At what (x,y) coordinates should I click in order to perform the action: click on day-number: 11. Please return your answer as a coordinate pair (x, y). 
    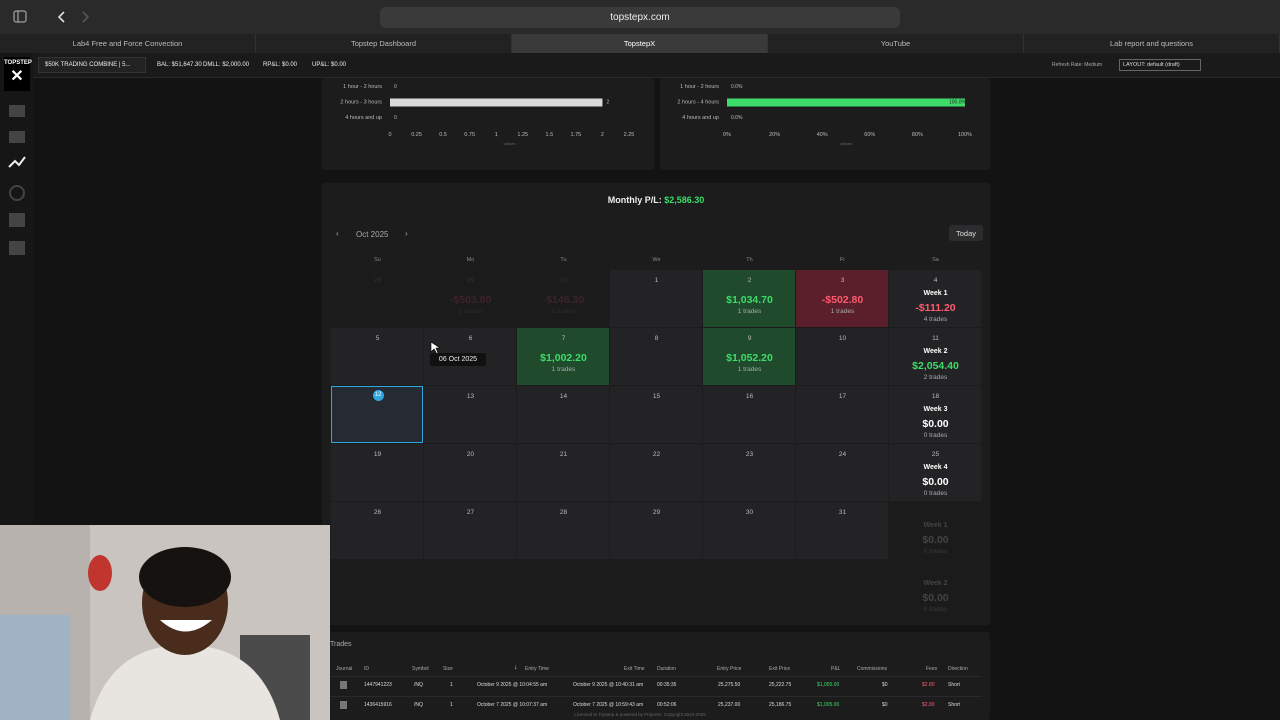
    Looking at the image, I should click on (935, 338).